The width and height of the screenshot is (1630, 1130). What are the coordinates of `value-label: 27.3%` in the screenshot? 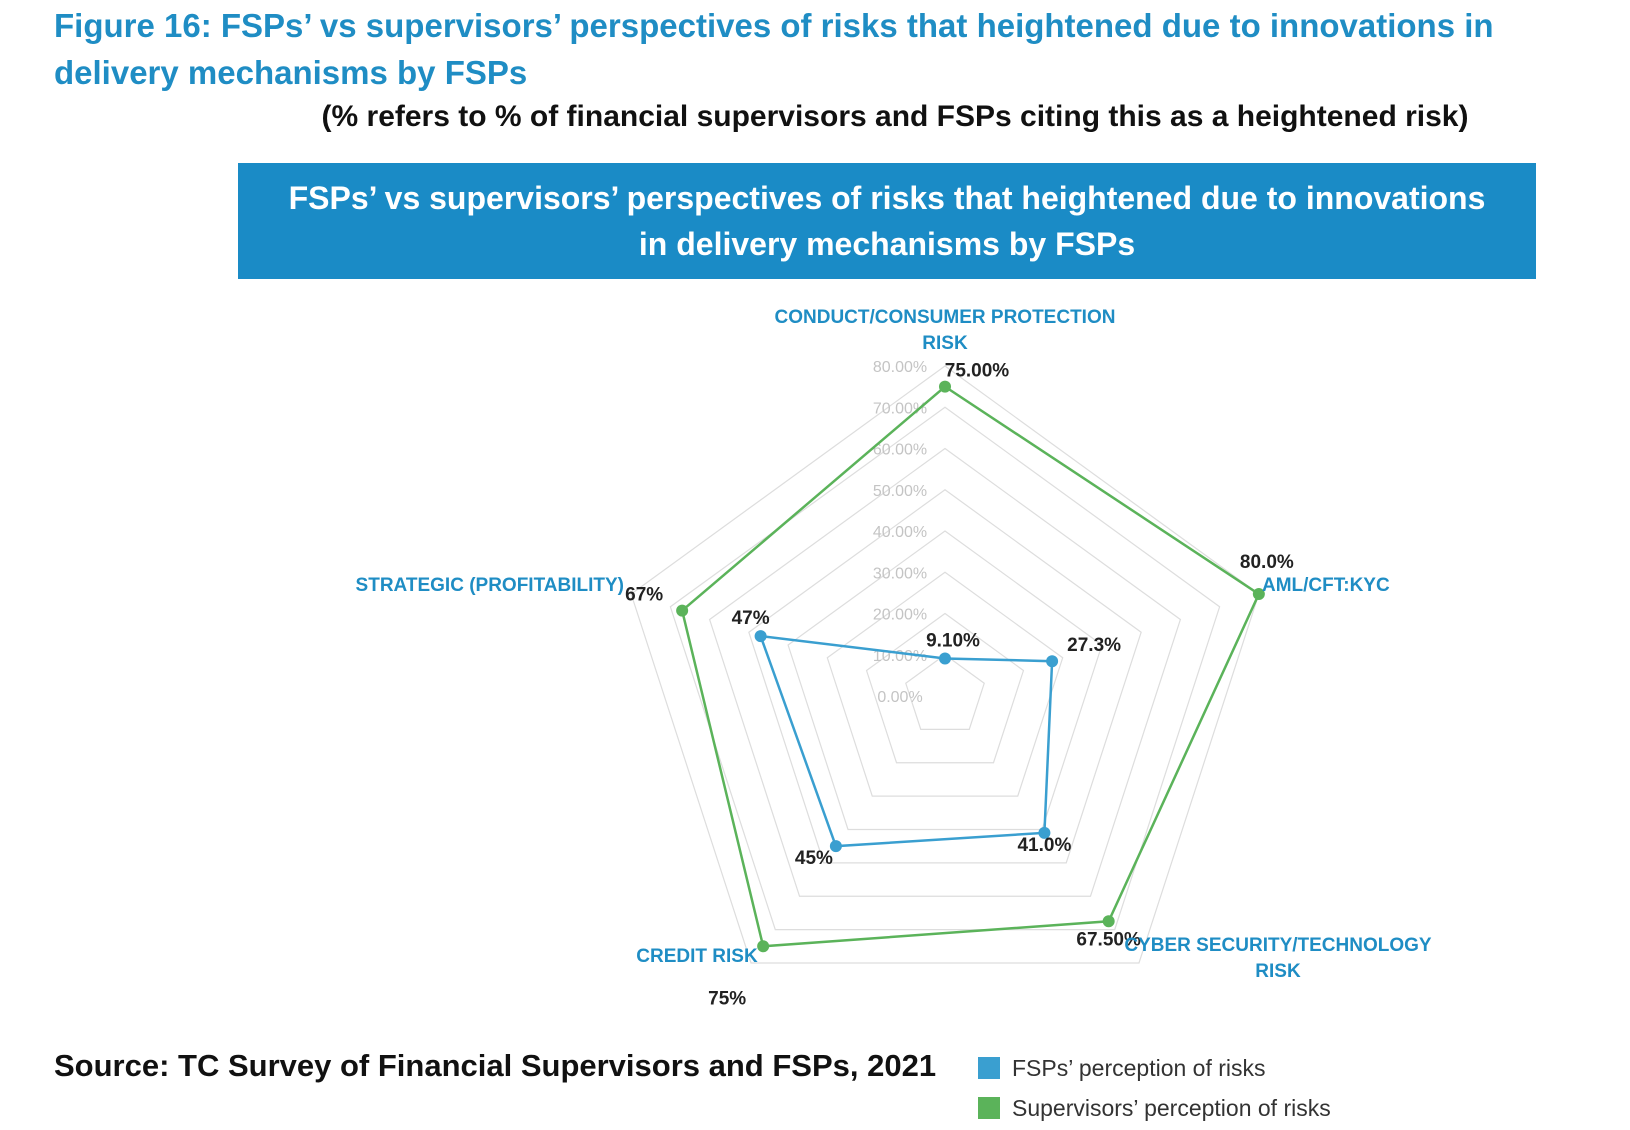 It's located at (1094, 645).